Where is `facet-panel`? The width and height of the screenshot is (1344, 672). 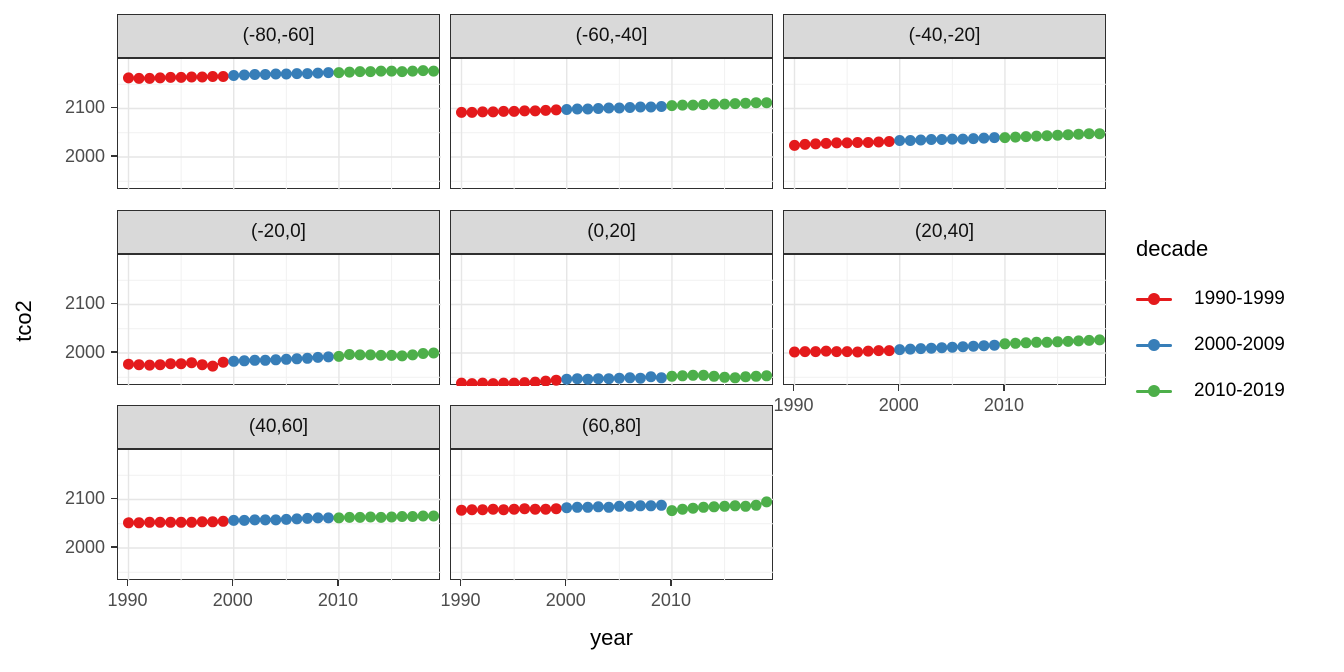 facet-panel is located at coordinates (945, 320).